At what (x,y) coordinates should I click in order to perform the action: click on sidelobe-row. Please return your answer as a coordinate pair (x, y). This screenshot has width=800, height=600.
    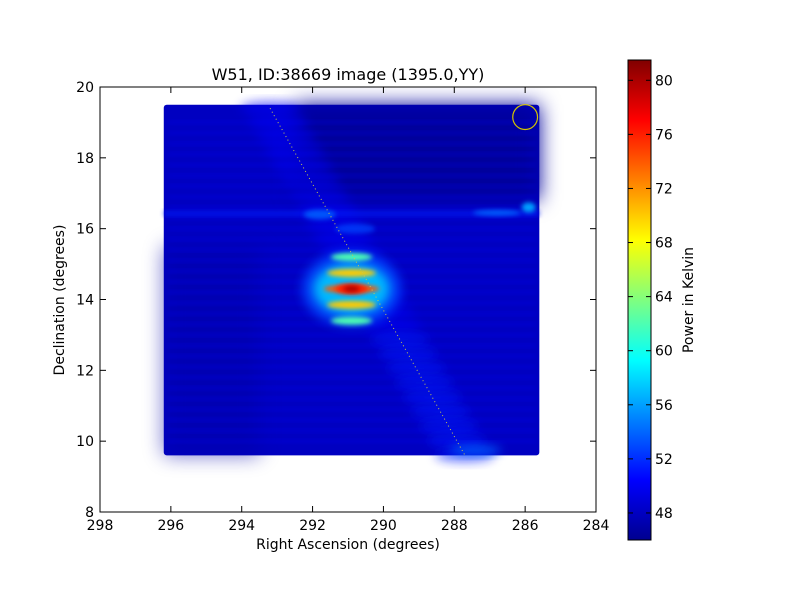
    Looking at the image, I should click on (351, 213).